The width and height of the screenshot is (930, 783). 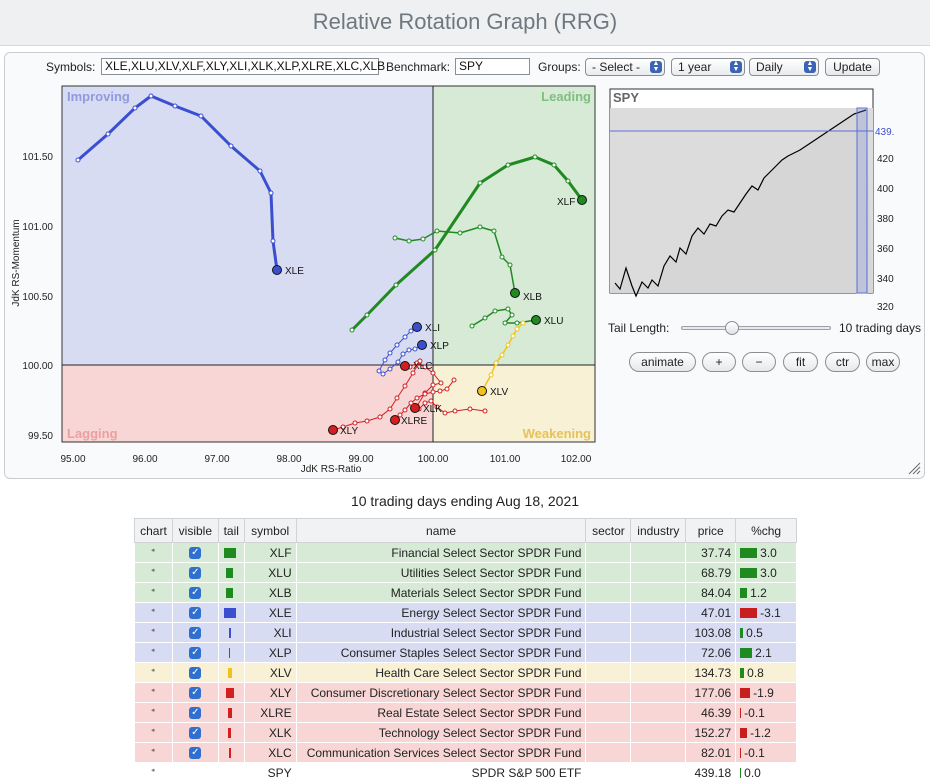 I want to click on col-chart: chart, so click(x=153, y=530).